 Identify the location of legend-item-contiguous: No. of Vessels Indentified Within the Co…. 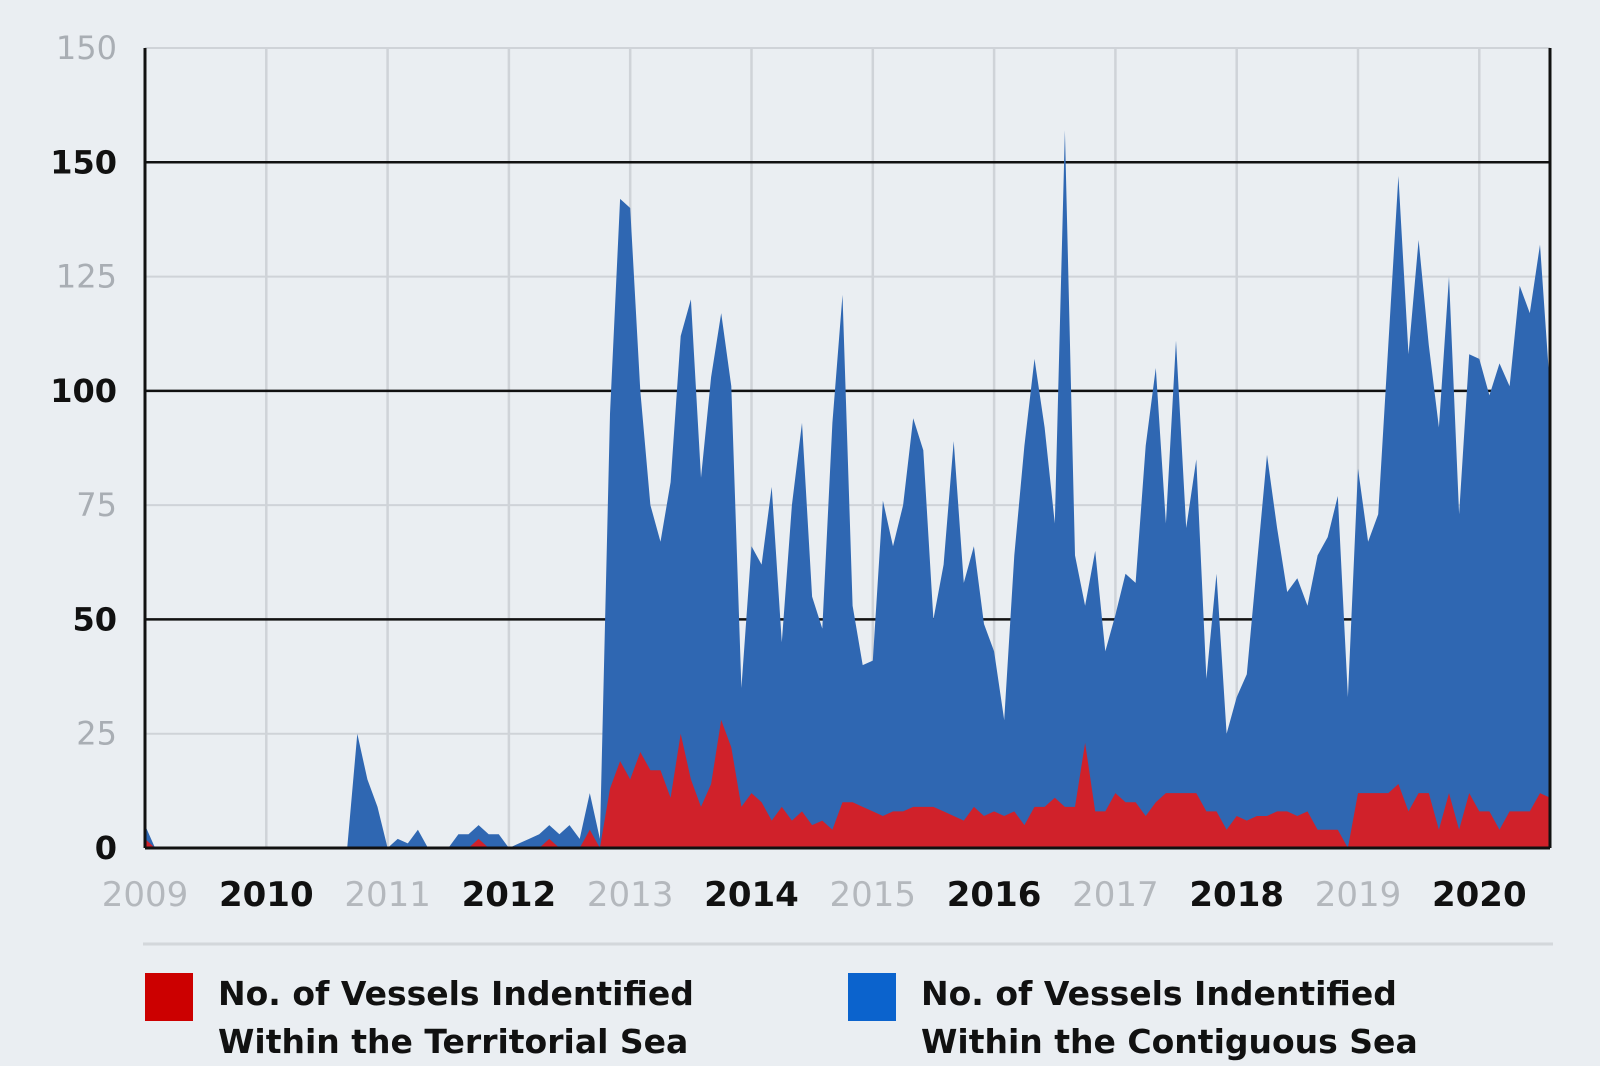
(1164, 1018).